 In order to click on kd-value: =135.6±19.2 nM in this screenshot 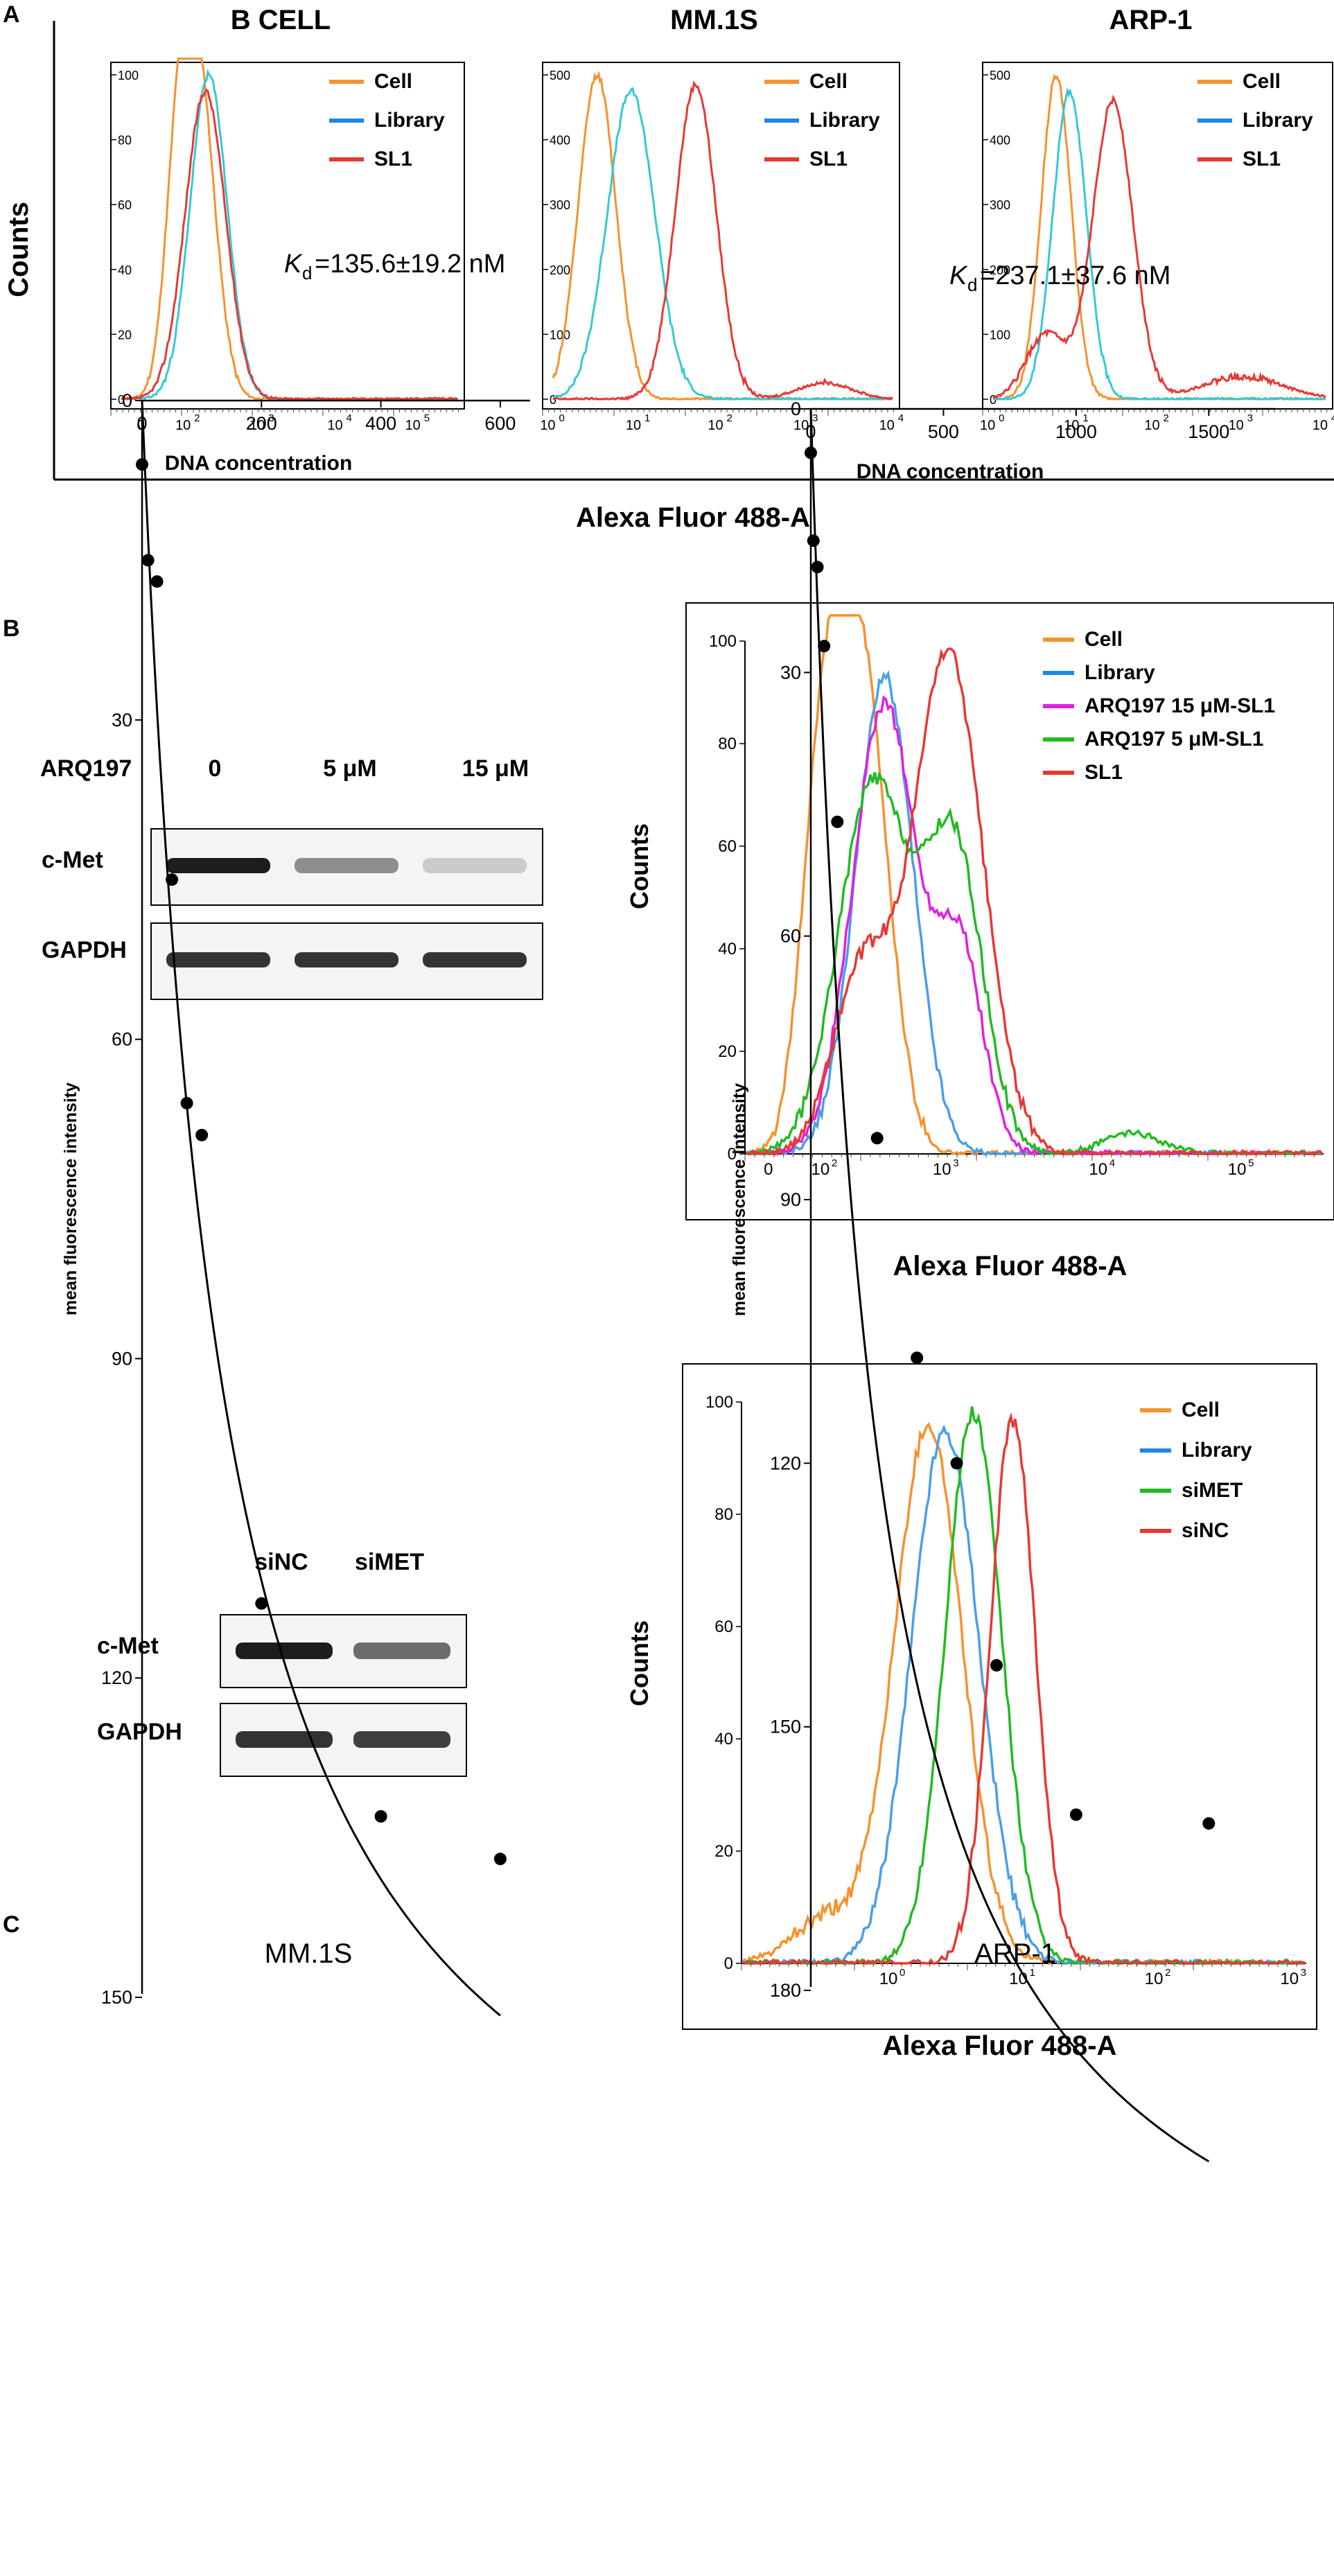, I will do `click(410, 264)`.